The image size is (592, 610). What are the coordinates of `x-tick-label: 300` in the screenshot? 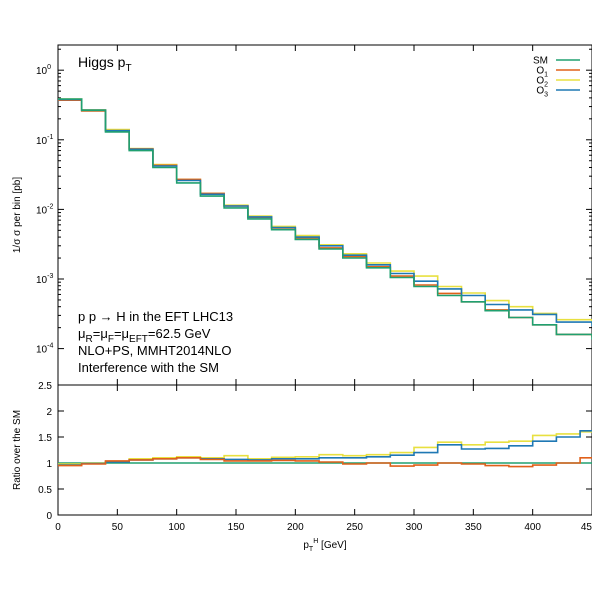 It's located at (414, 527).